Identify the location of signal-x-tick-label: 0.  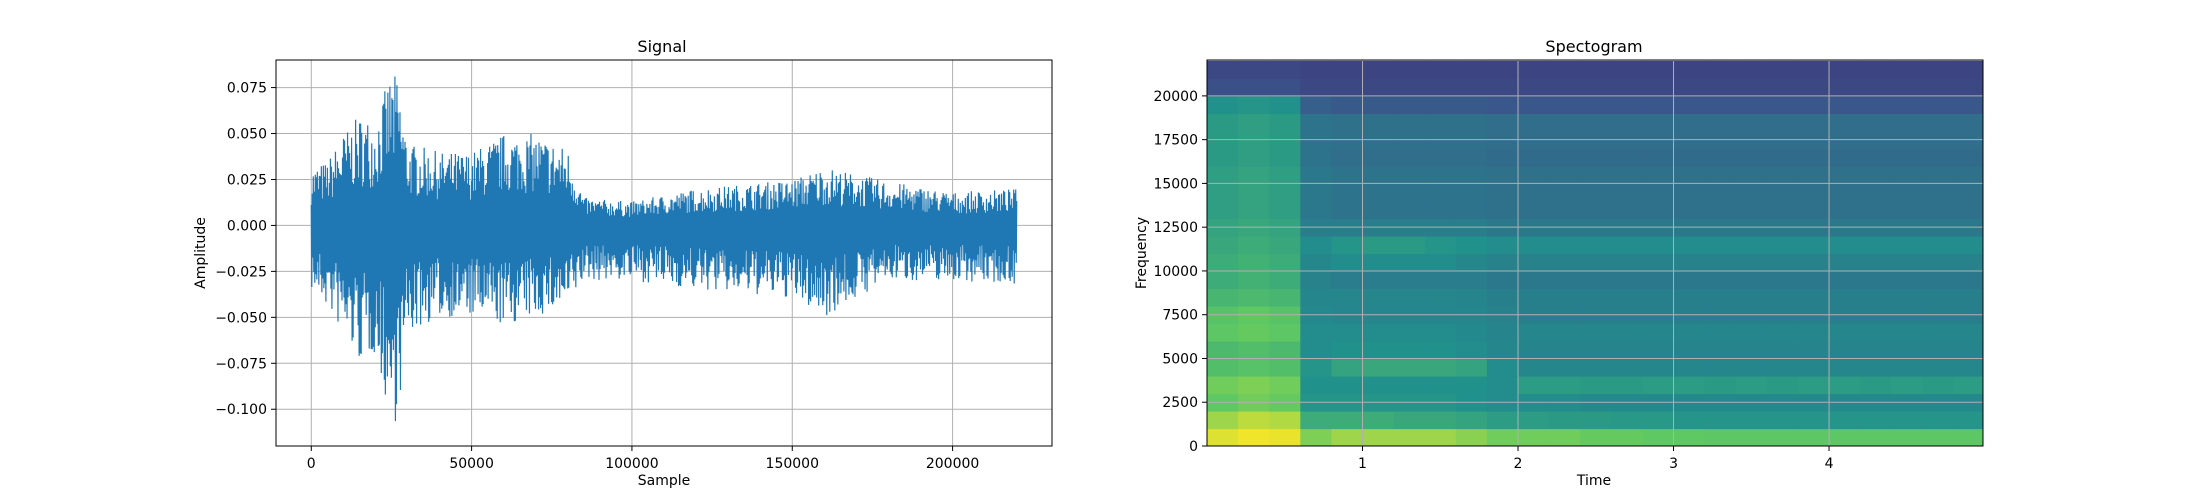
(311, 464).